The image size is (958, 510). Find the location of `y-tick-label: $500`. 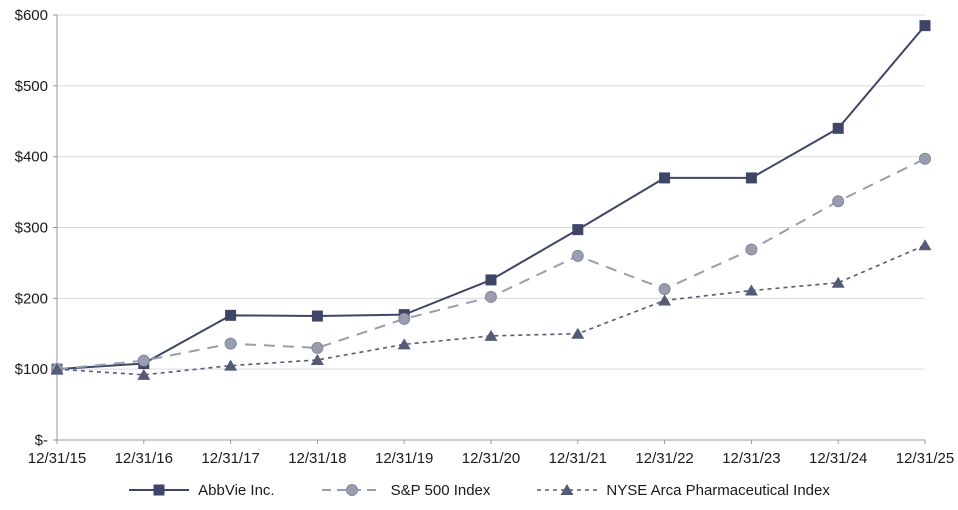

y-tick-label: $500 is located at coordinates (31, 86).